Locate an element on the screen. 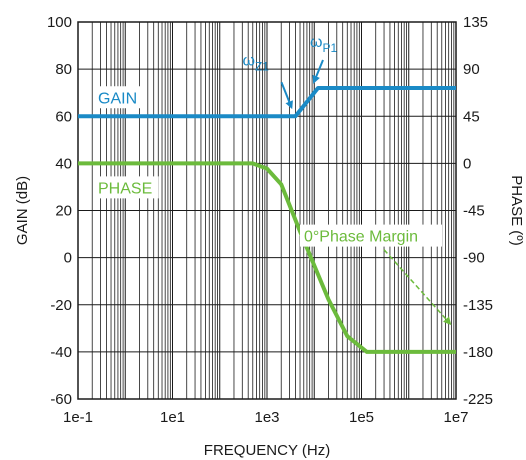  x-tick-label: 1e3 is located at coordinates (266, 417).